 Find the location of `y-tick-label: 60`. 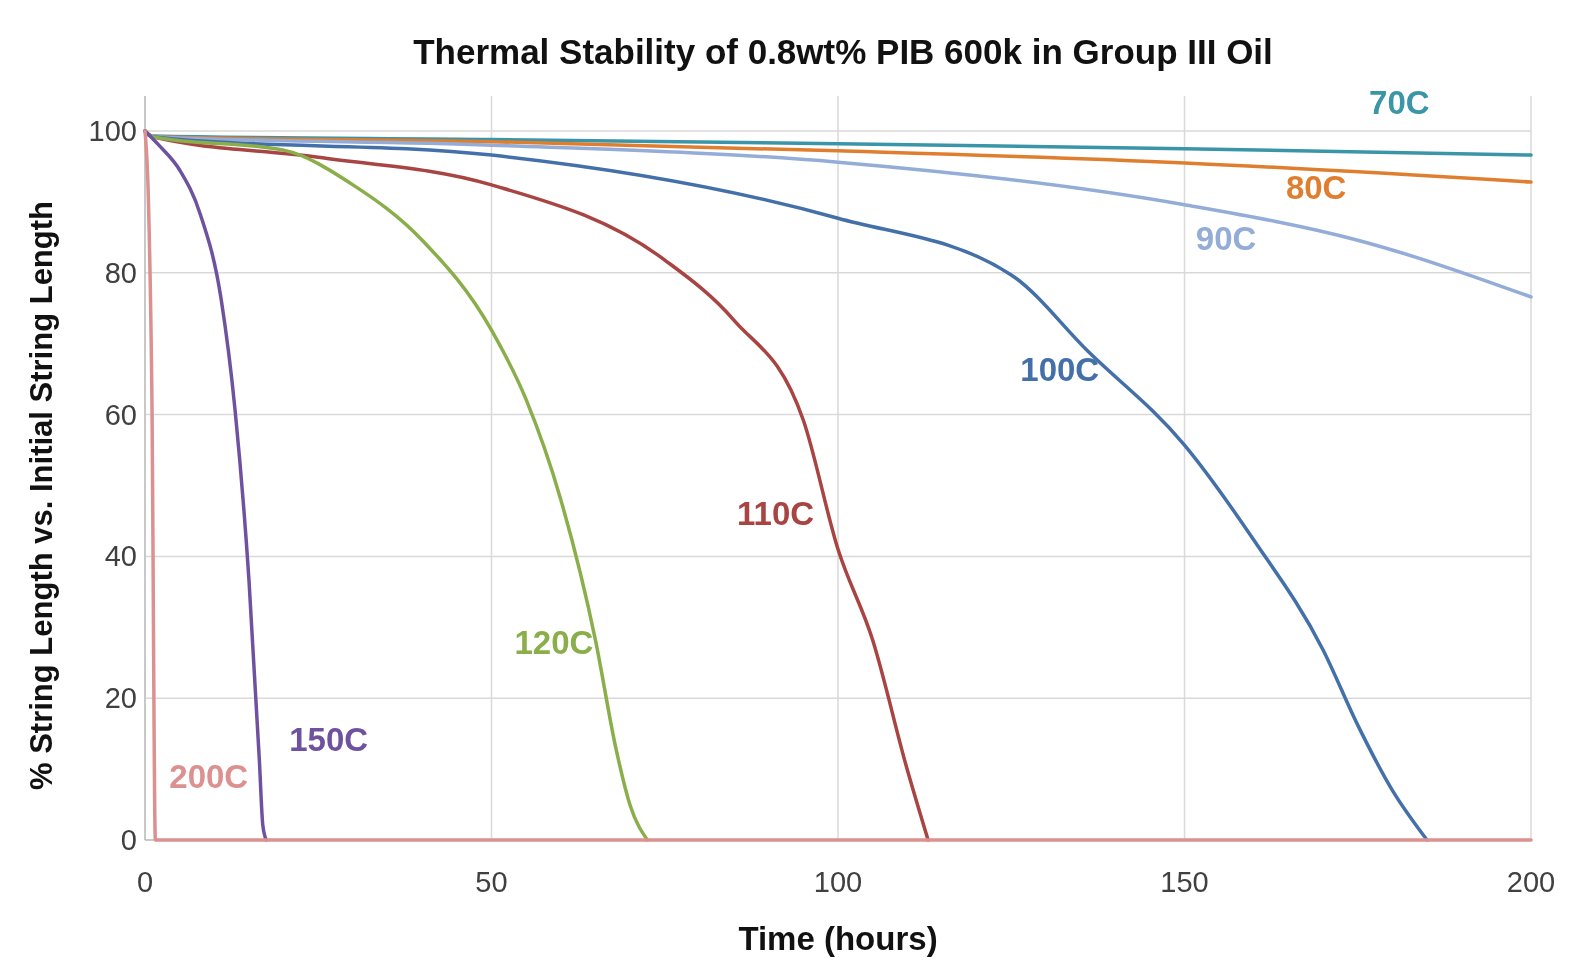

y-tick-label: 60 is located at coordinates (120, 414).